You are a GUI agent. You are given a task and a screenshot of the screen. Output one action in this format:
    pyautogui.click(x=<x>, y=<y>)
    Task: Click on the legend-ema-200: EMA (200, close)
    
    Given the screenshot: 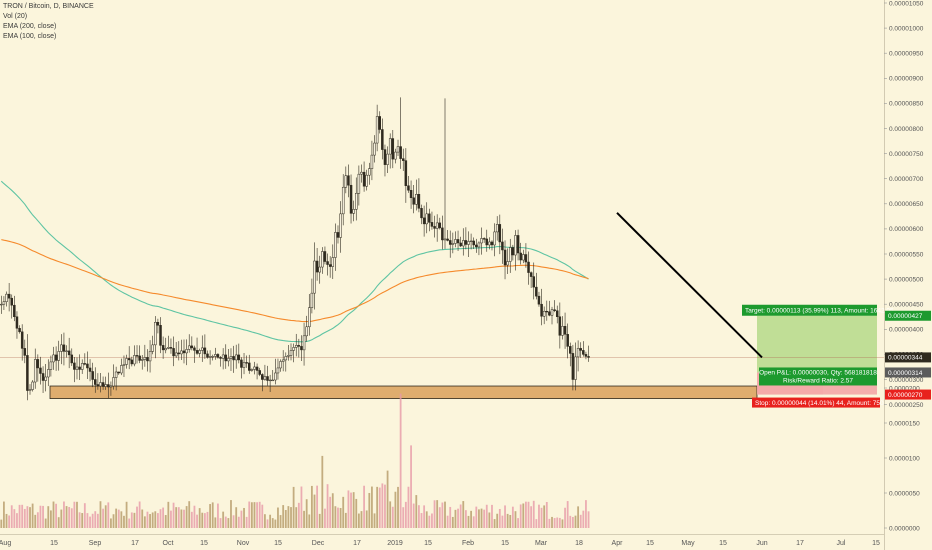 What is the action you would take?
    pyautogui.click(x=48, y=27)
    